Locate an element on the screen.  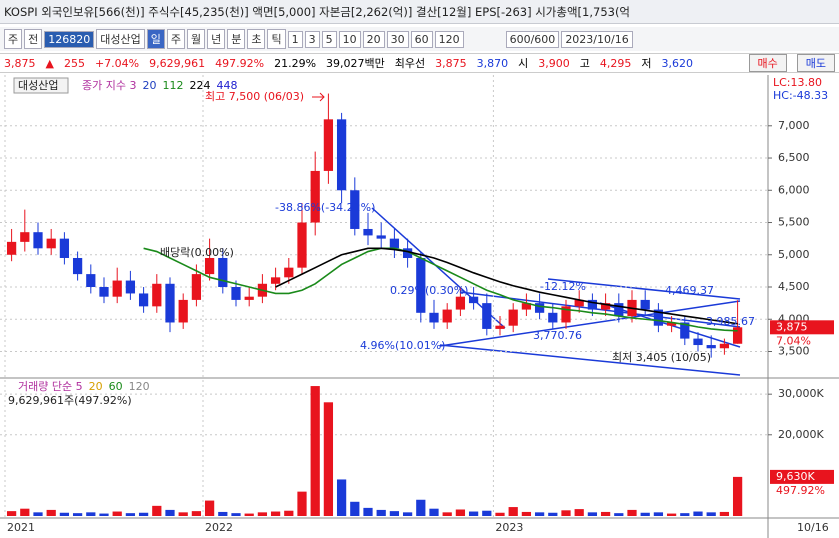
trend-line is located at coordinates (644, 289).